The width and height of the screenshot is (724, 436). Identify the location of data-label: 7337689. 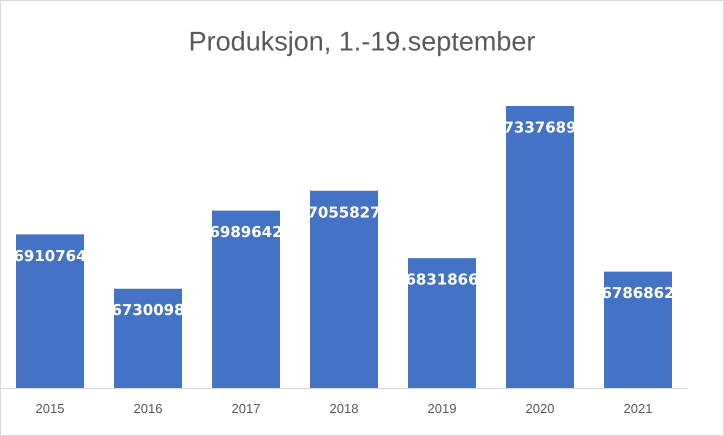
(540, 127).